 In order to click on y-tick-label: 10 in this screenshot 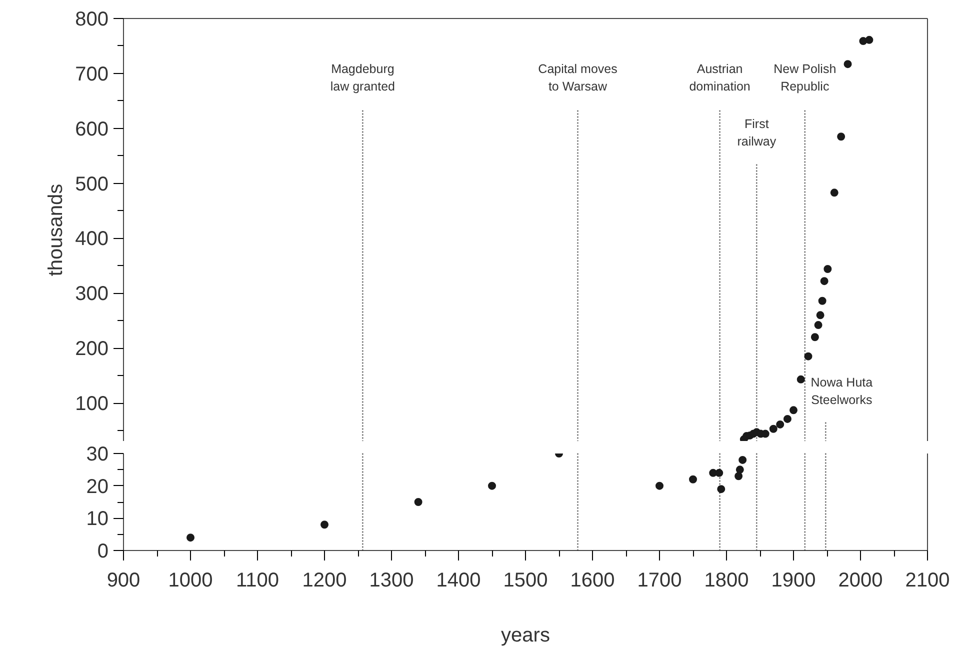, I will do `click(97, 519)`.